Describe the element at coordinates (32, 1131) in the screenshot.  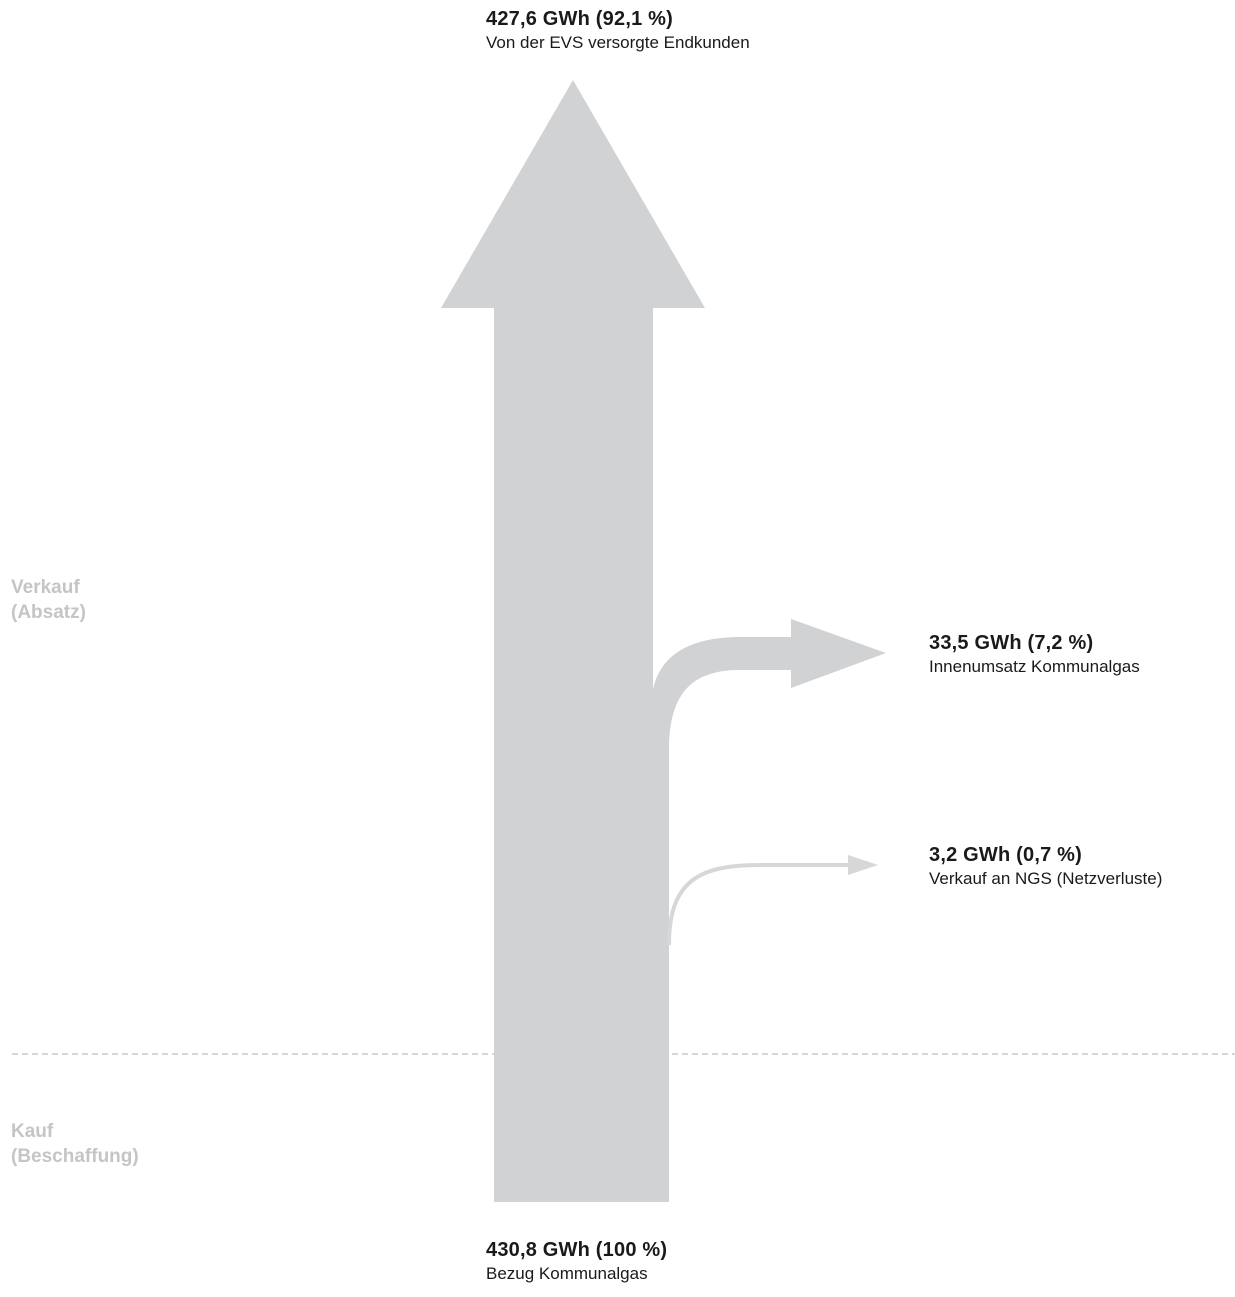
I see `section-label-kauf-line1: Kauf` at that location.